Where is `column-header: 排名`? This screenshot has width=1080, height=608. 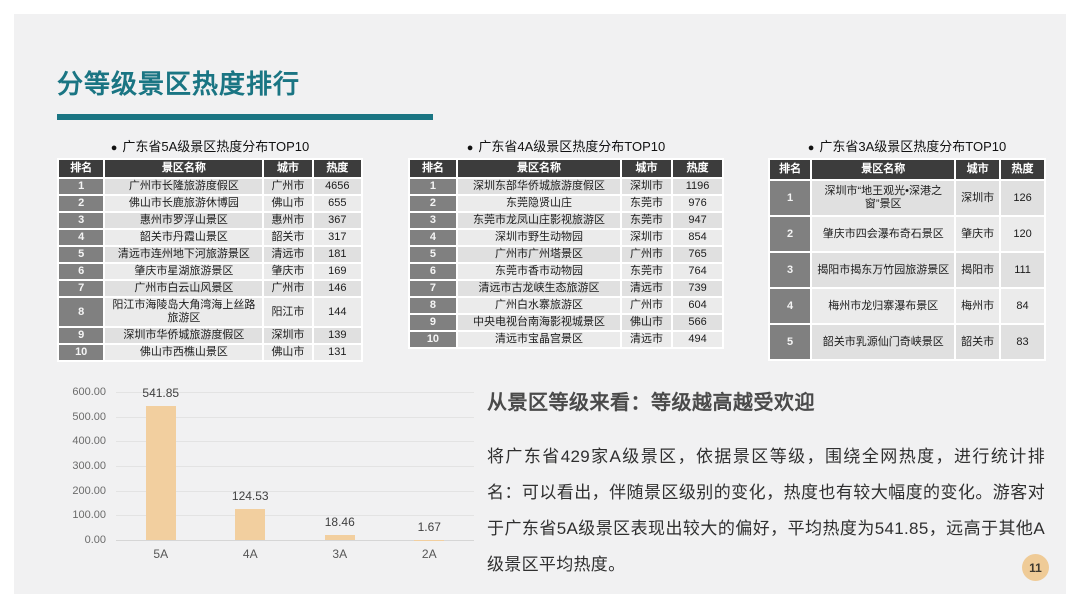 column-header: 排名 is located at coordinates (433, 168).